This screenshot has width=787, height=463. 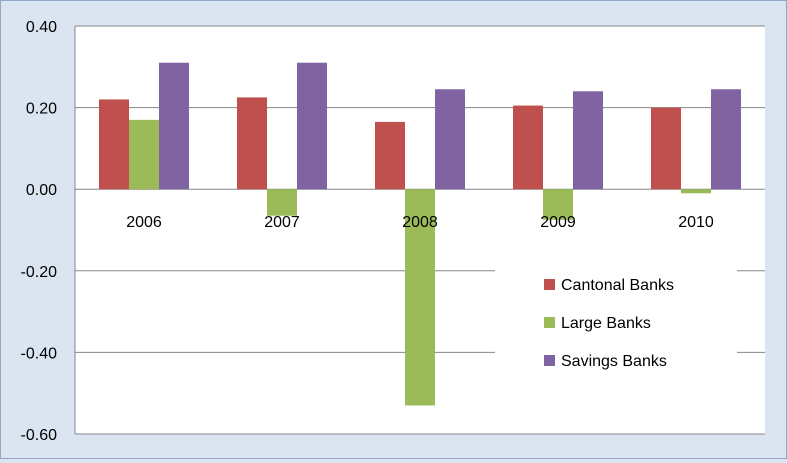 I want to click on bar-cantonal-banks-2006, so click(x=114, y=144).